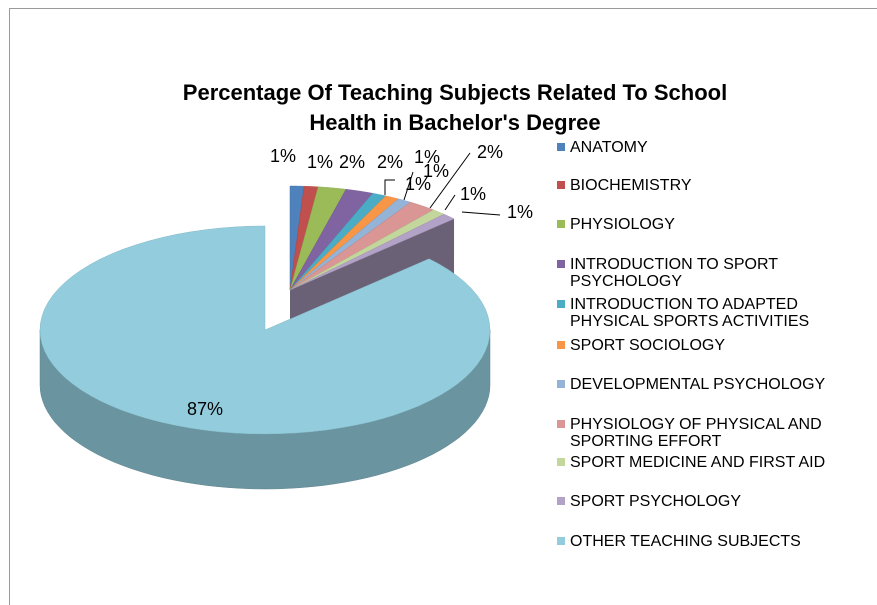  I want to click on data-label: 87%, so click(205, 409).